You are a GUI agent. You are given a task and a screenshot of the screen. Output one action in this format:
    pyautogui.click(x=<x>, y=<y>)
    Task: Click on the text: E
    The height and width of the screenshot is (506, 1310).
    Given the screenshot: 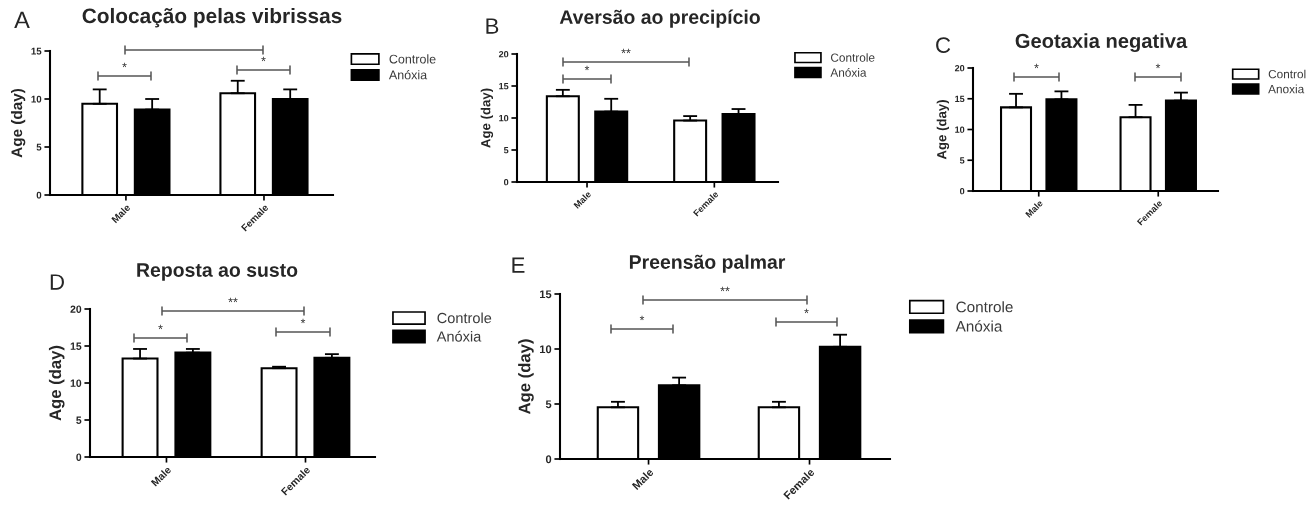 What is the action you would take?
    pyautogui.click(x=518, y=265)
    